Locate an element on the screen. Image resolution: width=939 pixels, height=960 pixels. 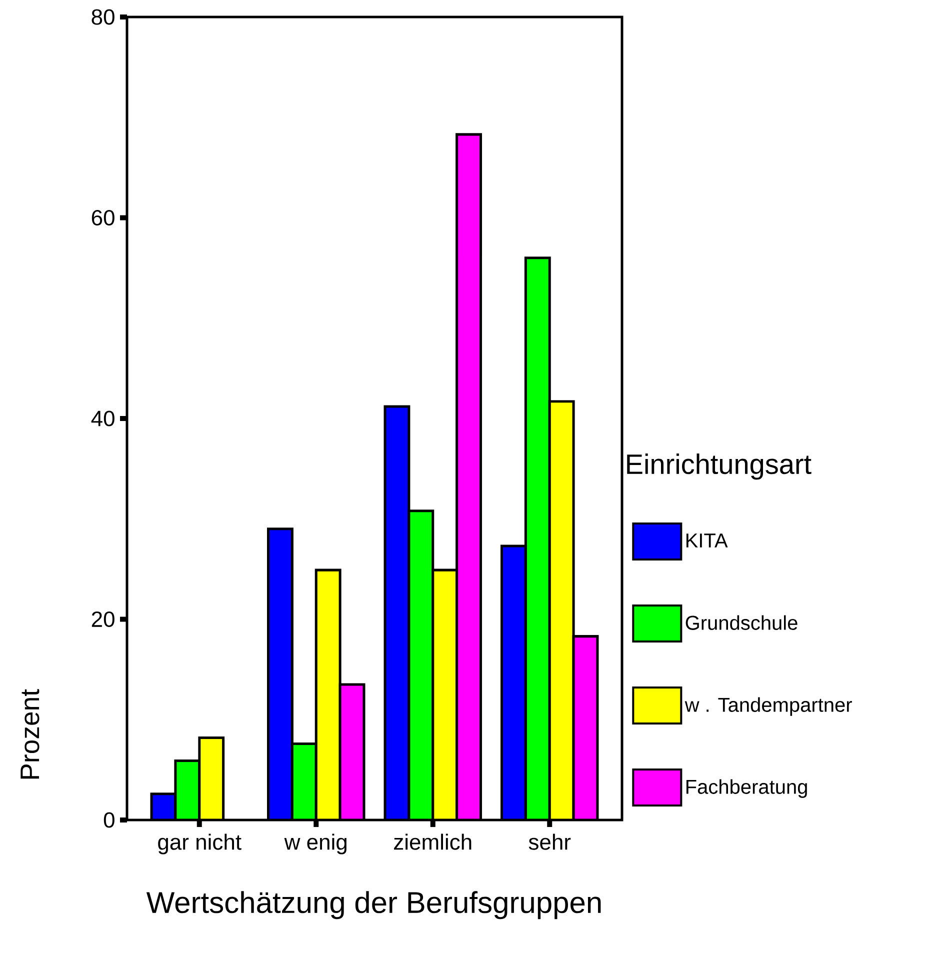
x-tick-label: ziemlich is located at coordinates (433, 842).